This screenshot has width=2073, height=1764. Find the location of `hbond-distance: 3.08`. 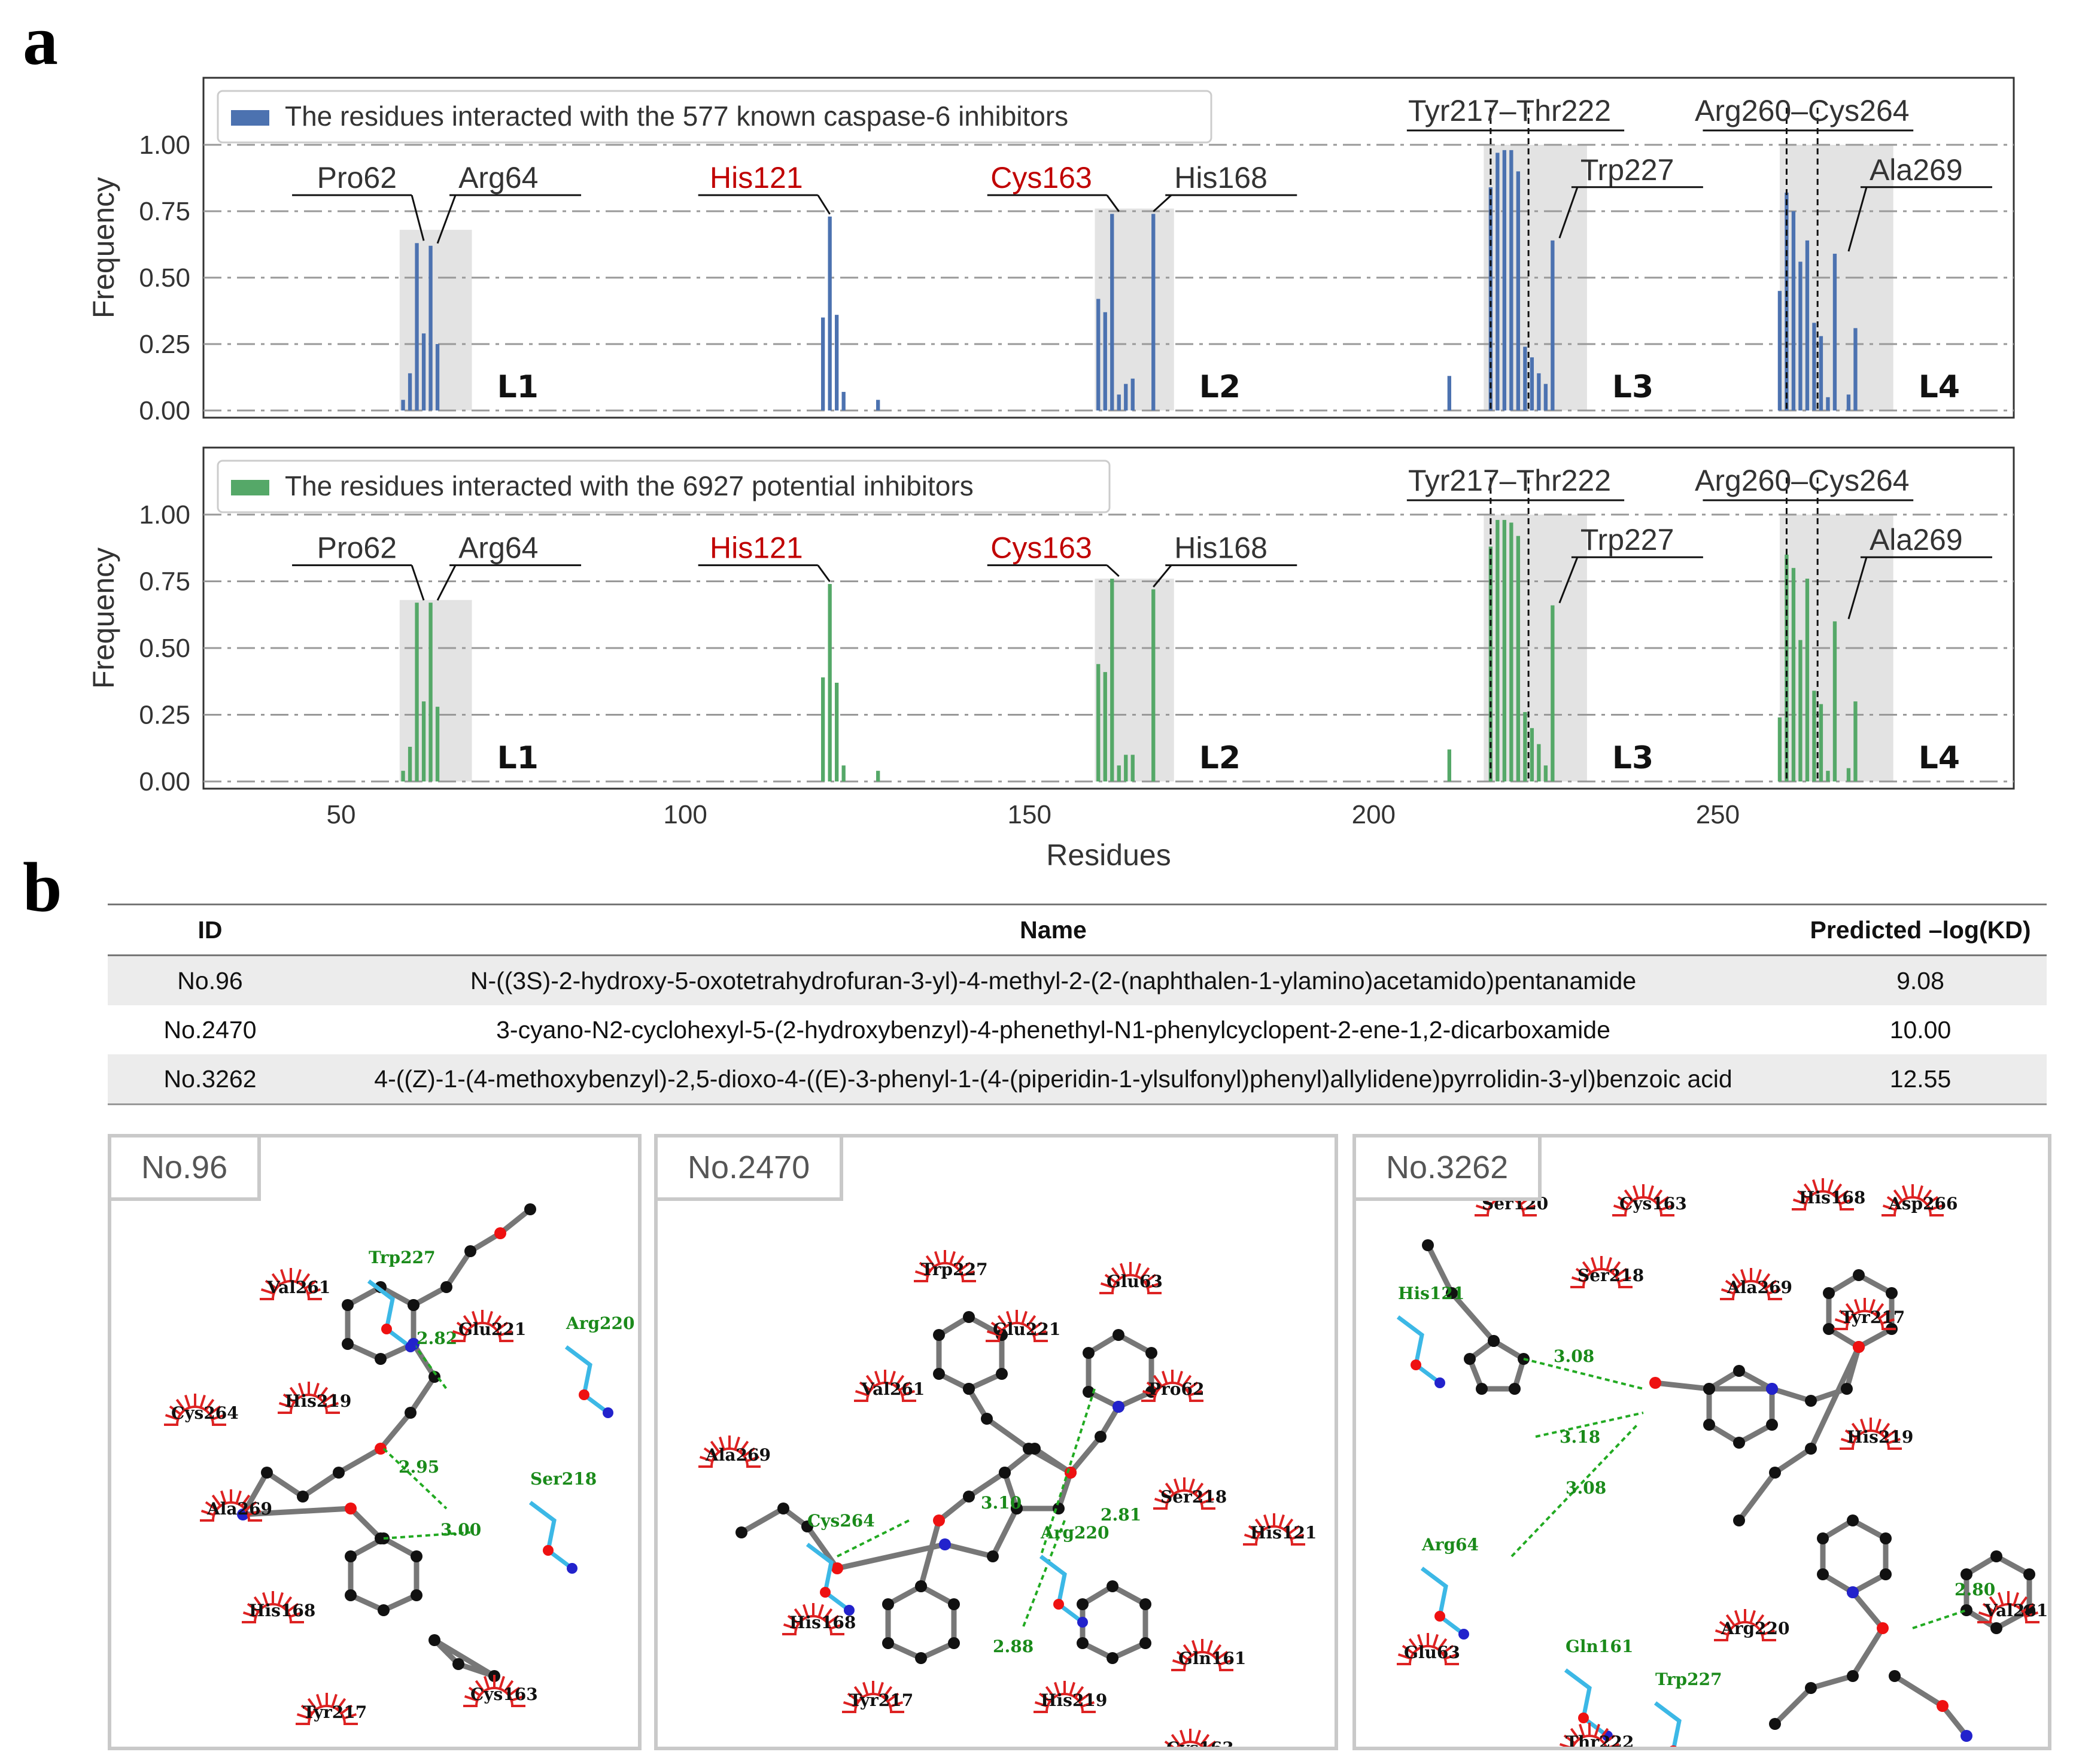

hbond-distance: 3.08 is located at coordinates (1574, 1356).